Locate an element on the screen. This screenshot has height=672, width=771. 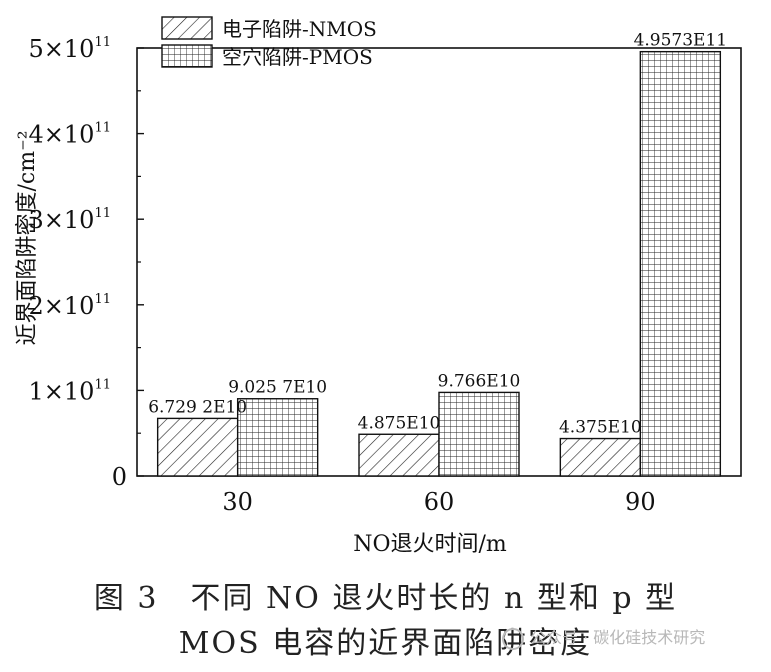
x-tick-label: 90 is located at coordinates (640, 502).